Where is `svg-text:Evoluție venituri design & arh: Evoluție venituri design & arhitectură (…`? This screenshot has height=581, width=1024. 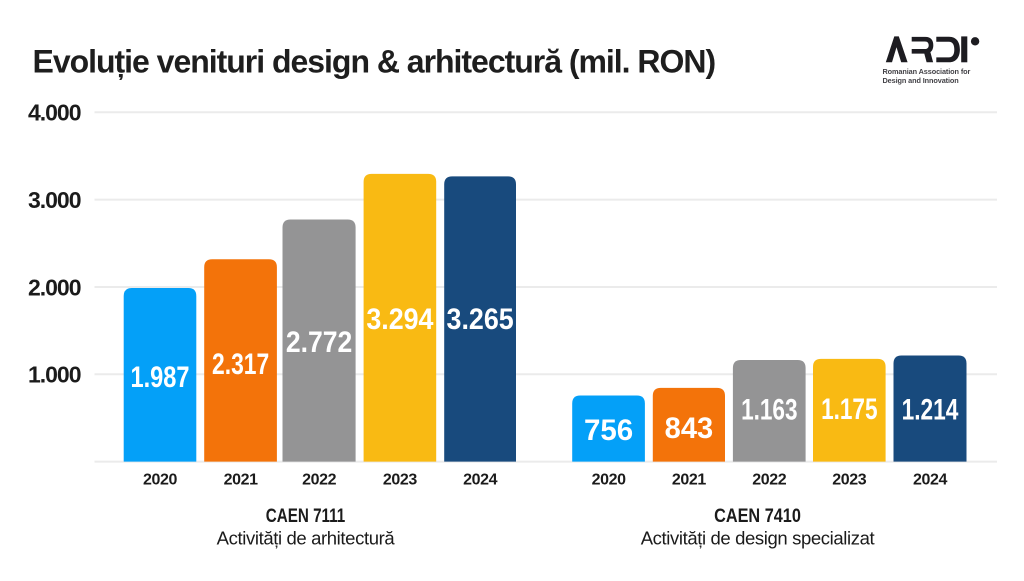 svg-text:Evoluție venituri design & arh: Evoluție venituri design & arhitectură (… is located at coordinates (374, 62).